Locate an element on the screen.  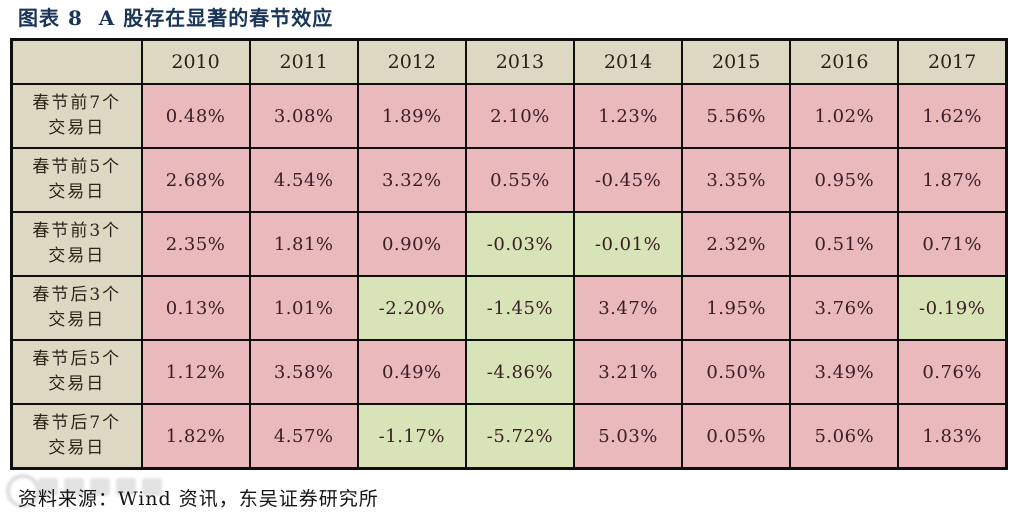
column-header-year: 2012 is located at coordinates (411, 61).